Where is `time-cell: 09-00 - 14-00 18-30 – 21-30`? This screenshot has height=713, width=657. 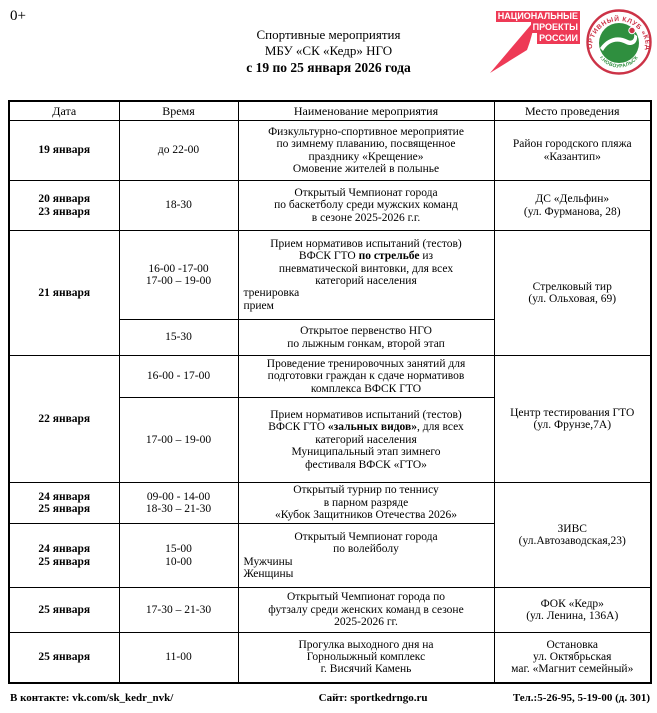
time-cell: 09-00 - 14-00 18-30 – 21-30 is located at coordinates (178, 503).